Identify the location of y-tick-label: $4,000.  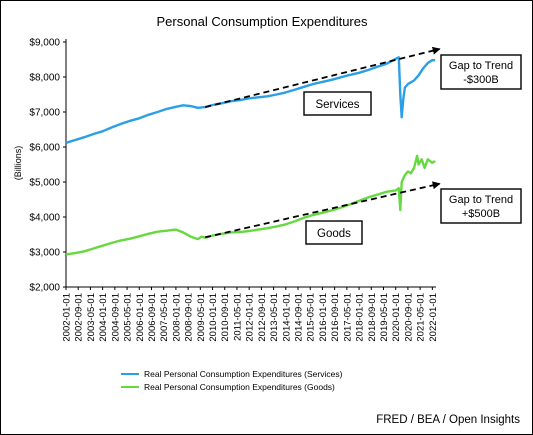
(44, 218).